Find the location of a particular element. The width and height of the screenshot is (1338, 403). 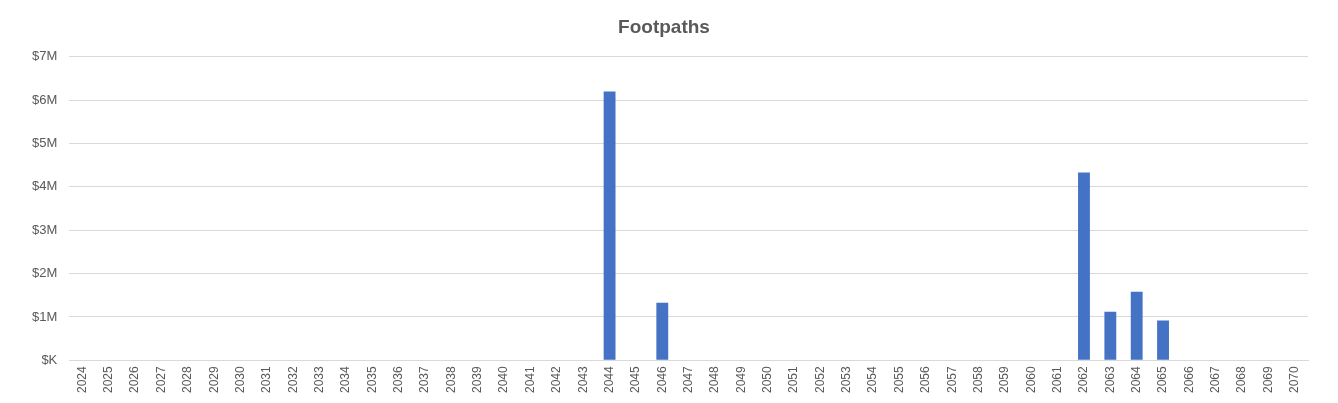

y-tick-label: $1M is located at coordinates (44, 316).